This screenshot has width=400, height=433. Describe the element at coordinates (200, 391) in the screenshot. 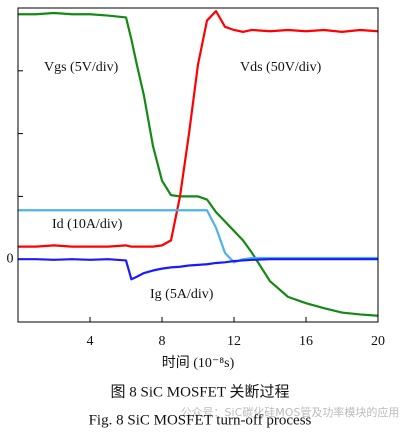

I see `caption-cn: 图 8 SiC MOSFET 关断过程` at that location.